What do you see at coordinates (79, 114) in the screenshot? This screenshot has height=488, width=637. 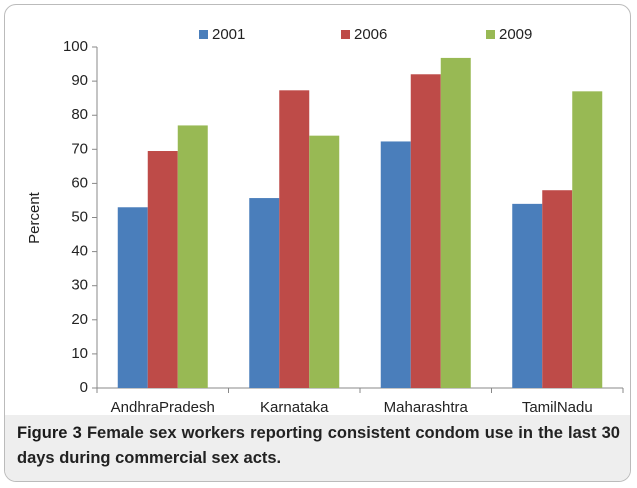 I see `y-tick-label: 80` at bounding box center [79, 114].